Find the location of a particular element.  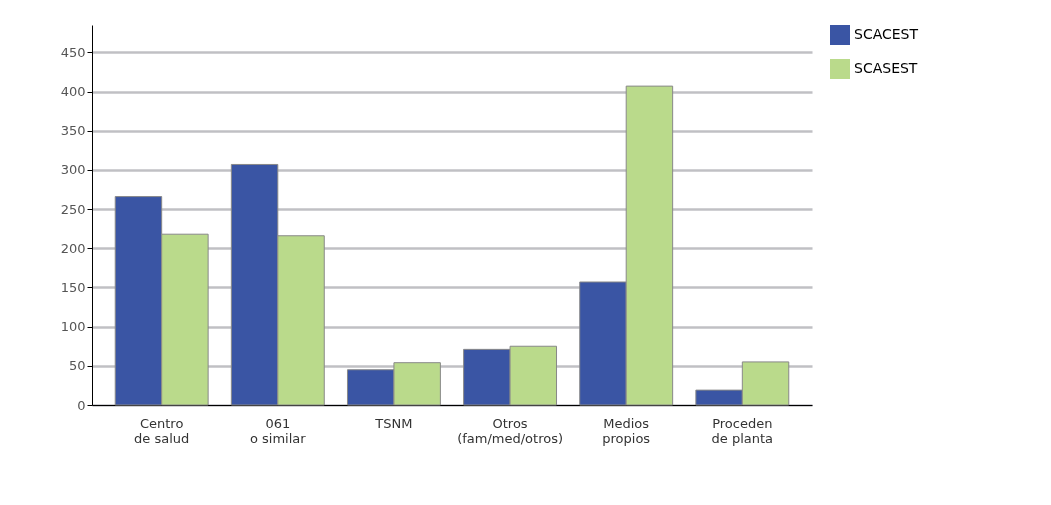

y-tick-label: 100 is located at coordinates (73, 327).